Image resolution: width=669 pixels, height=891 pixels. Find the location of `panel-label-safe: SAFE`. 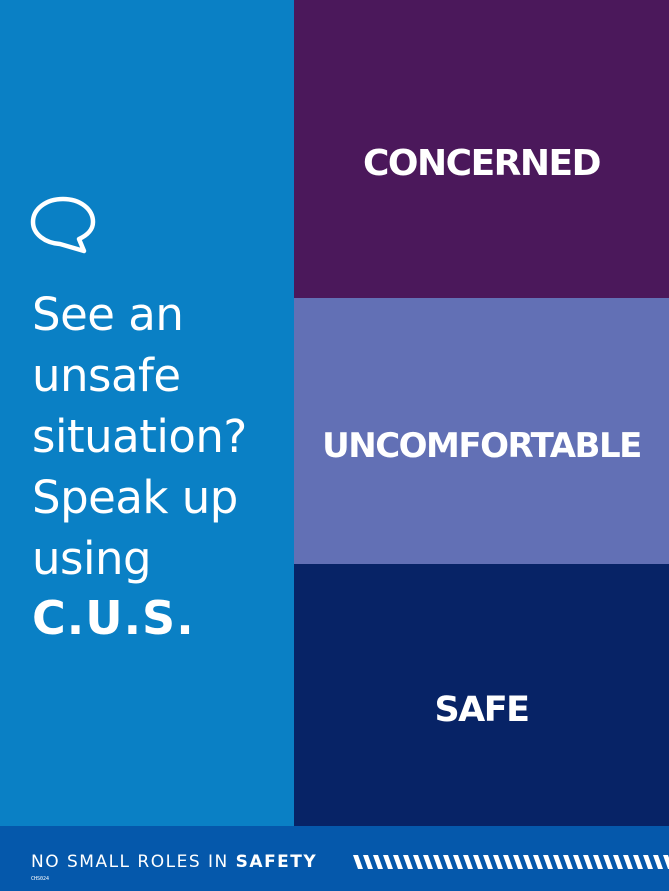

panel-label-safe: SAFE is located at coordinates (482, 710).